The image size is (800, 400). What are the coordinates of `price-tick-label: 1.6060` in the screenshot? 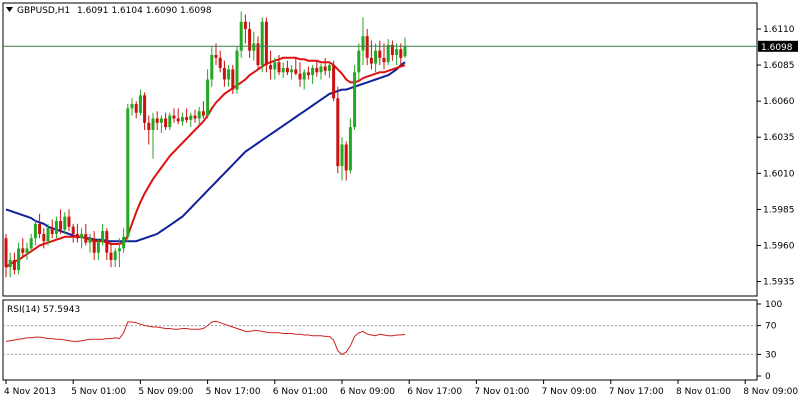 It's located at (779, 102).